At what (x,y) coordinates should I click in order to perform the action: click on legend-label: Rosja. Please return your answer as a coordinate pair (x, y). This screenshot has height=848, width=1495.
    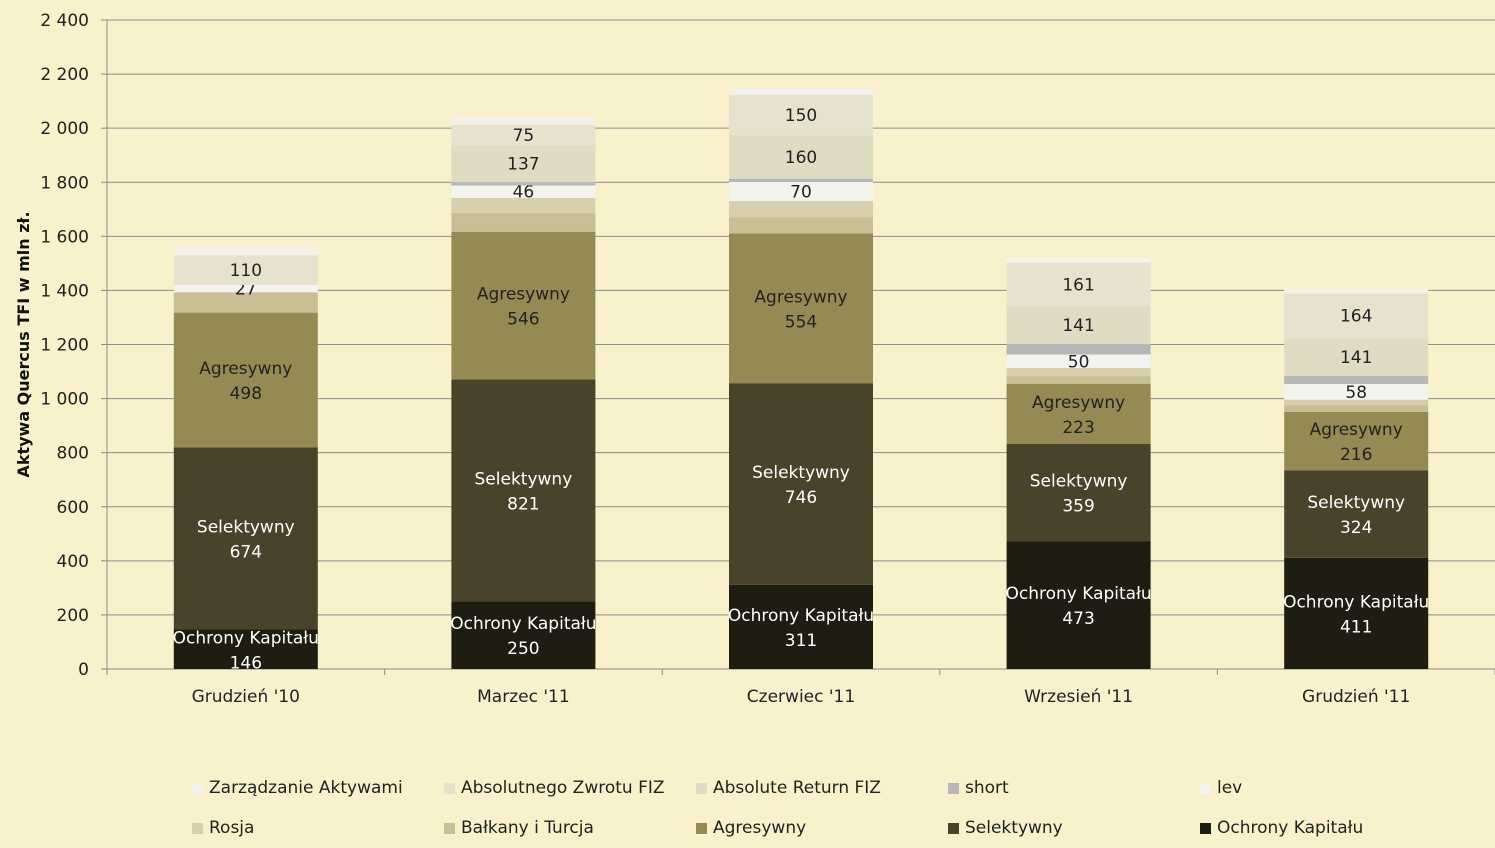
    Looking at the image, I should click on (232, 828).